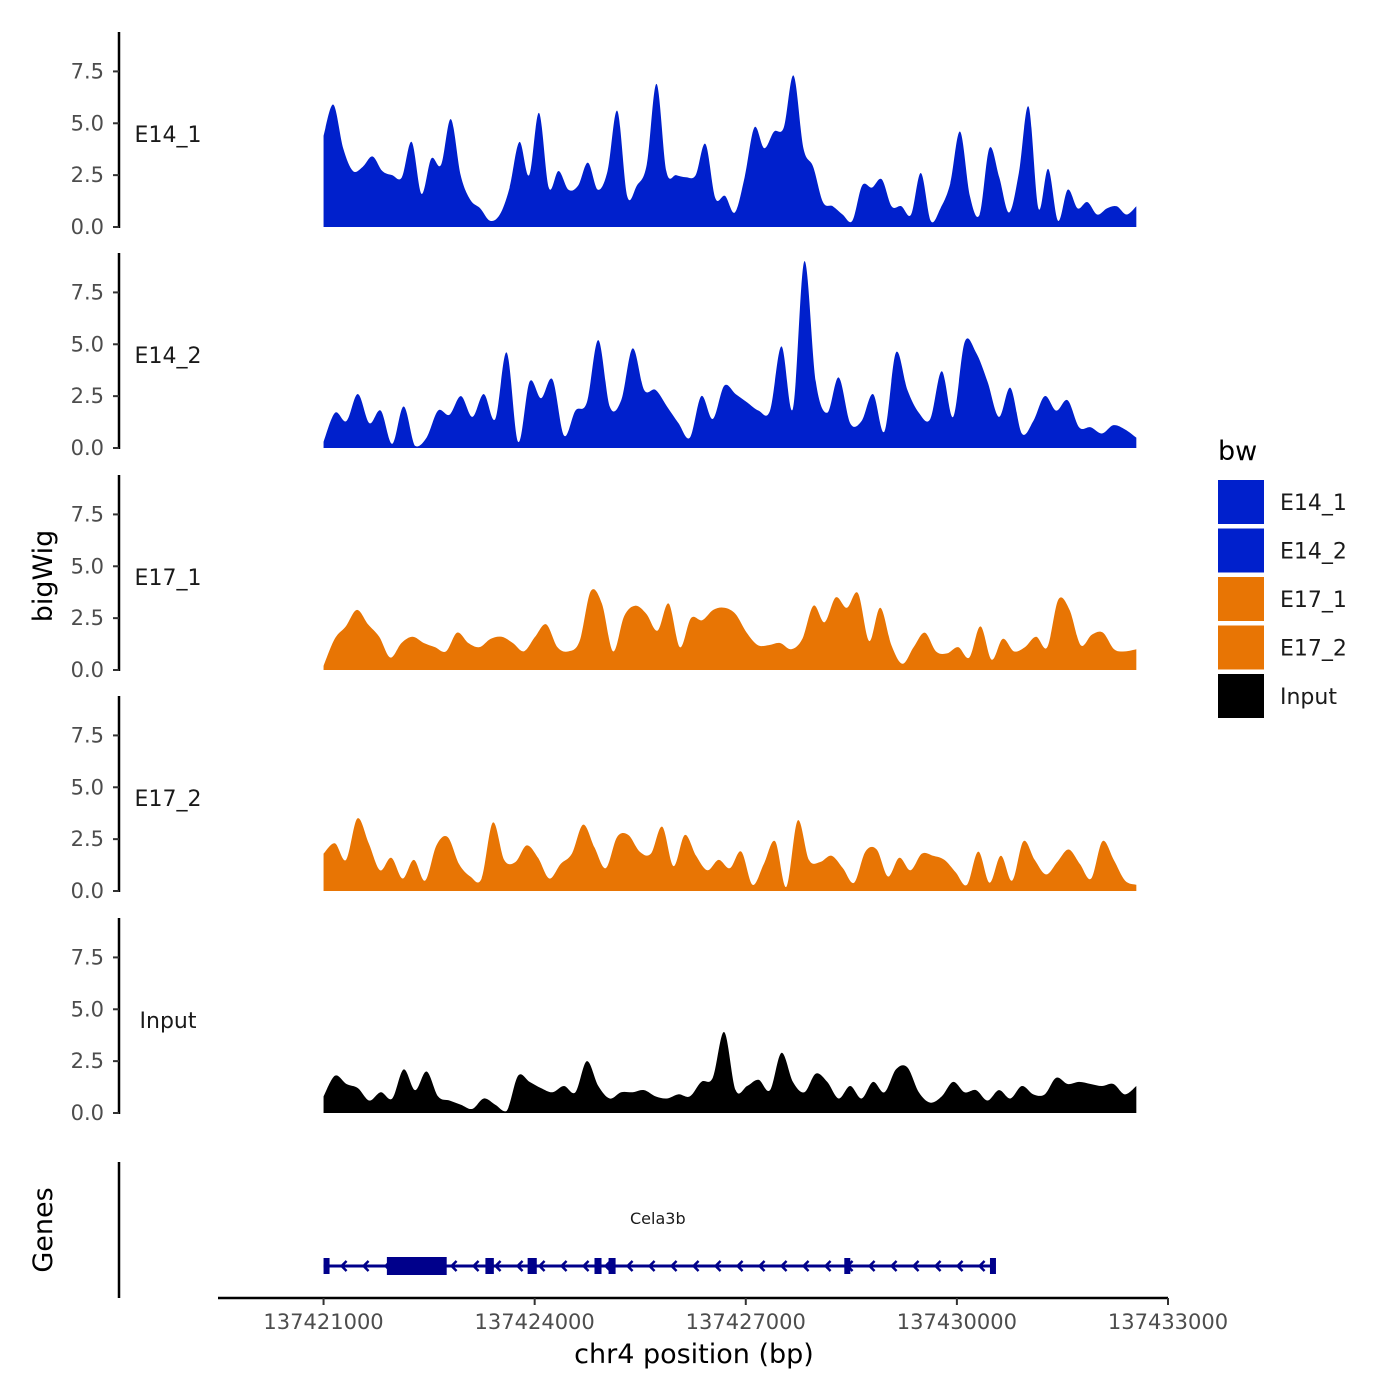 Image resolution: width=1400 pixels, height=1400 pixels. What do you see at coordinates (43, 576) in the screenshot?
I see `y-axis-title: bigWig` at bounding box center [43, 576].